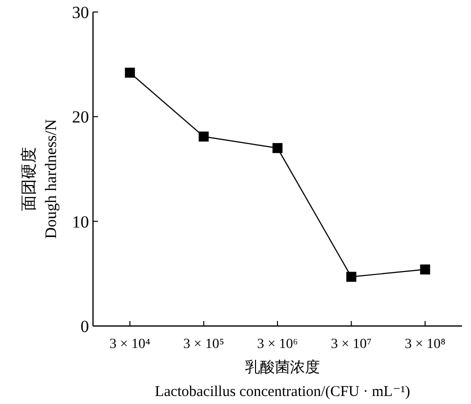 The width and height of the screenshot is (471, 404). What do you see at coordinates (277, 344) in the screenshot?
I see `x-tick-label: 3 × 10⁶` at bounding box center [277, 344].